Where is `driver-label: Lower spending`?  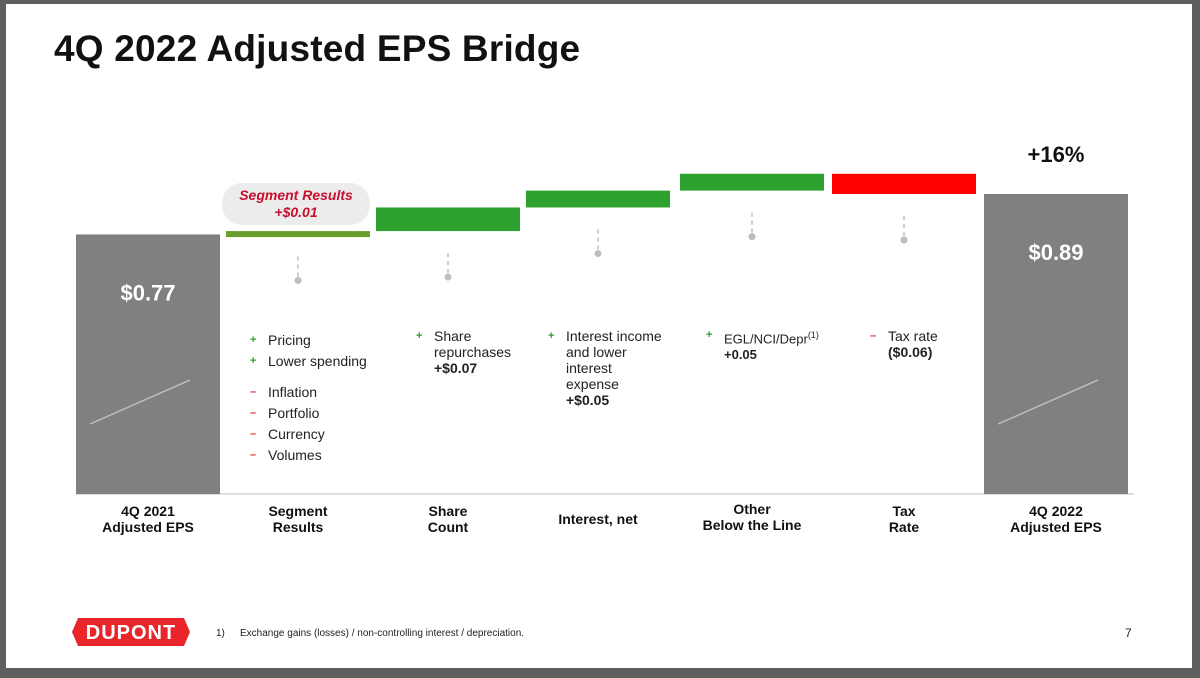 driver-label: Lower spending is located at coordinates (317, 361).